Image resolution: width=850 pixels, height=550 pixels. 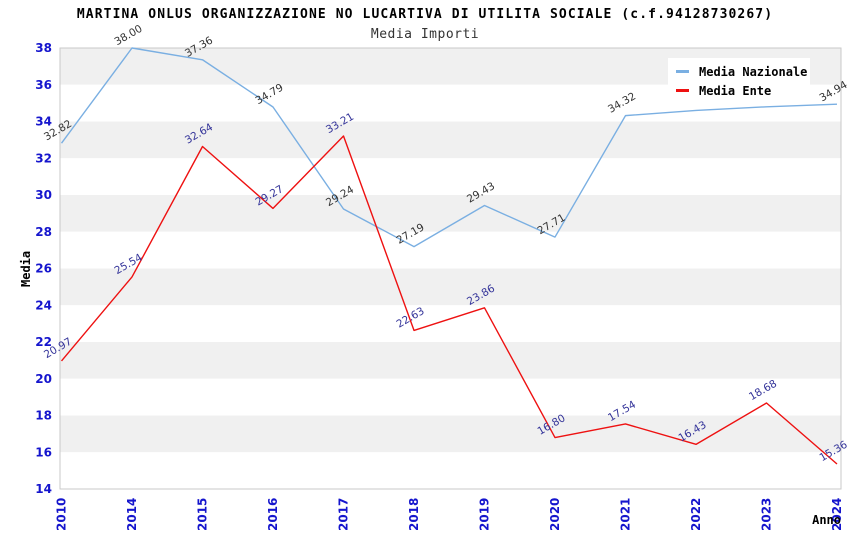 I want to click on y-tick-label: 16, so click(x=43, y=452).